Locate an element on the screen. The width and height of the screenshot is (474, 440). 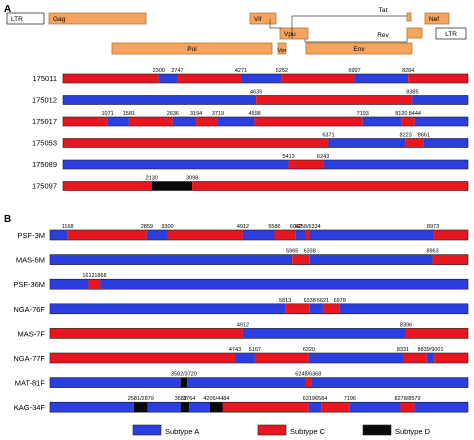
breakpoint-label: 3764 is located at coordinates (189, 399).